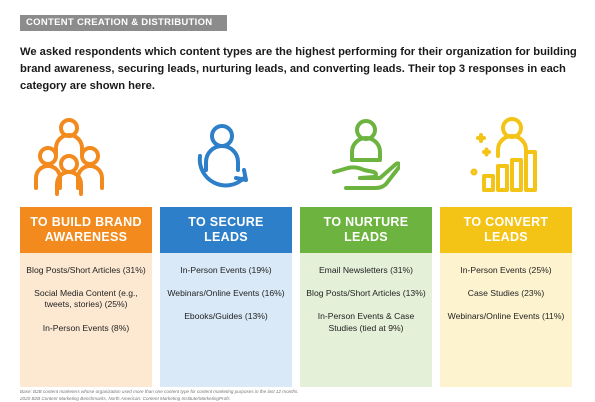 Image resolution: width=595 pixels, height=402 pixels. I want to click on column-title-line1: TO CONVERT, so click(506, 222).